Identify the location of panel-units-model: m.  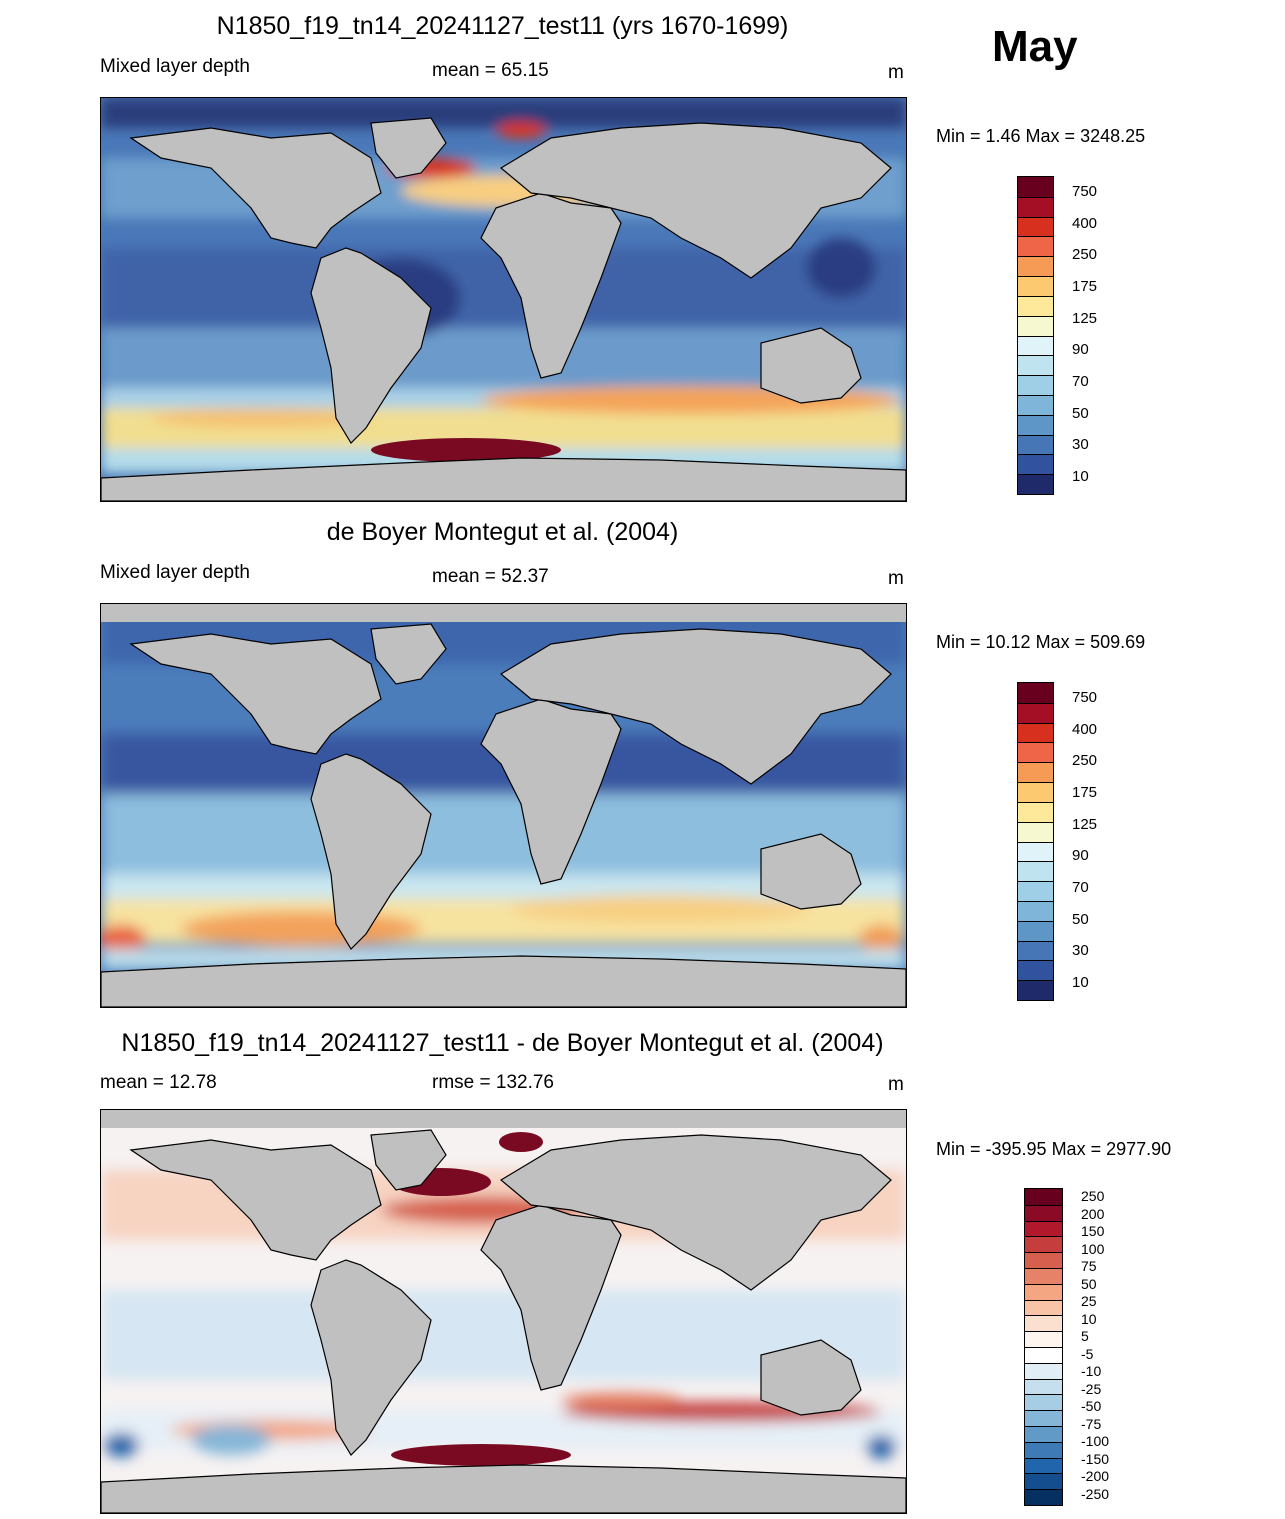
(896, 72).